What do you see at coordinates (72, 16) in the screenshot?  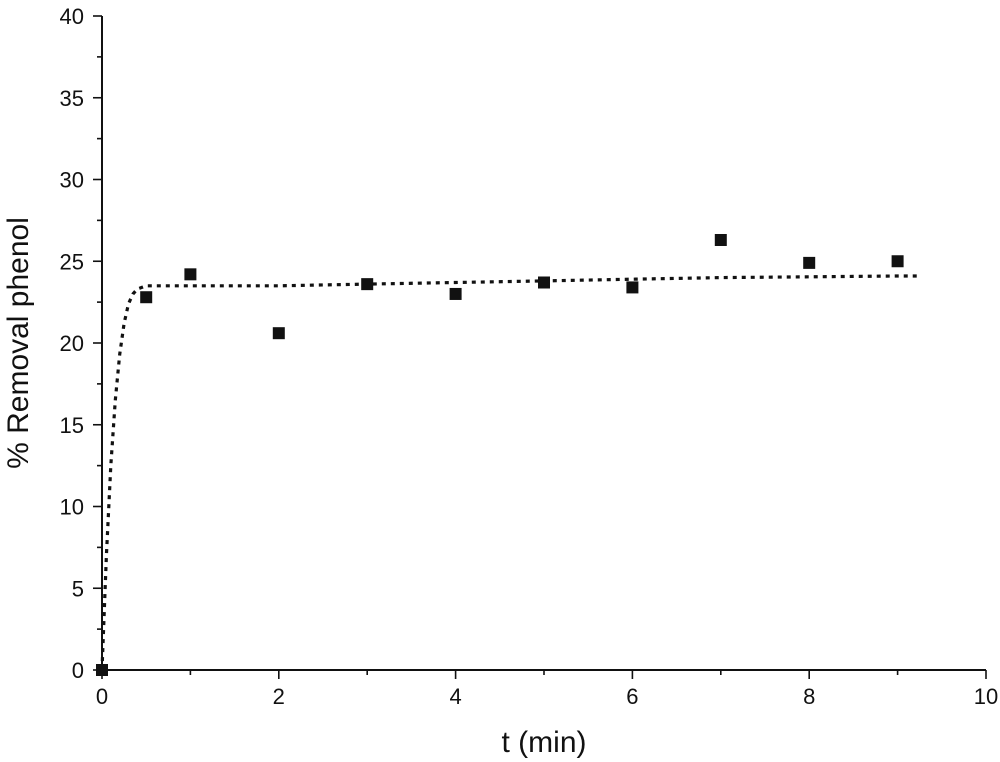 I see `y-tick-label: 40` at bounding box center [72, 16].